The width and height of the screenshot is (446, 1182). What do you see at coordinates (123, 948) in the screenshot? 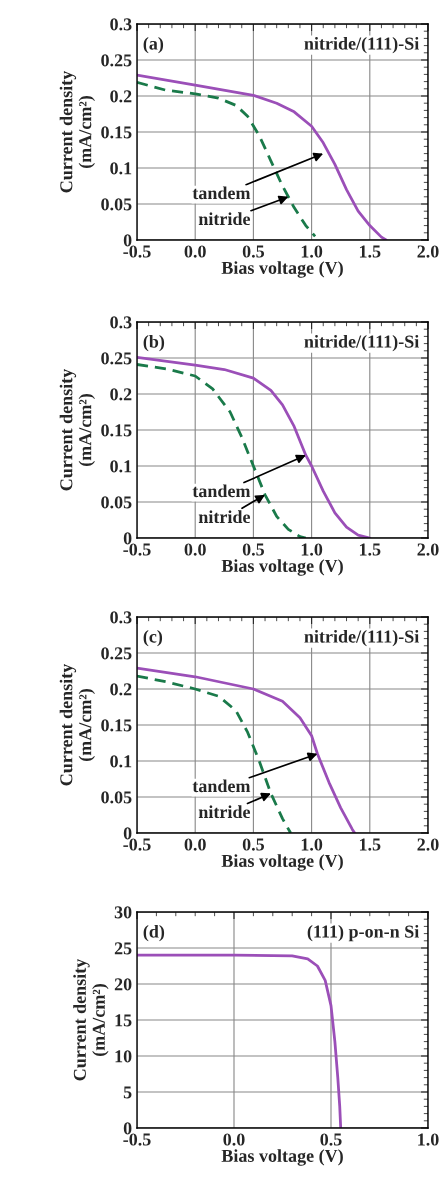
I see `y-tick-label: 25` at bounding box center [123, 948].